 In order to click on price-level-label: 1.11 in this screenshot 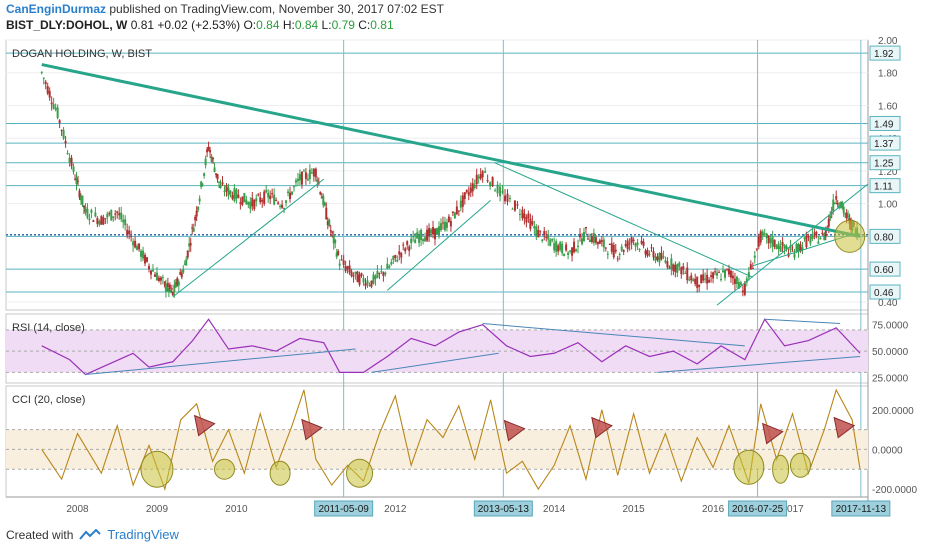, I will do `click(883, 187)`.